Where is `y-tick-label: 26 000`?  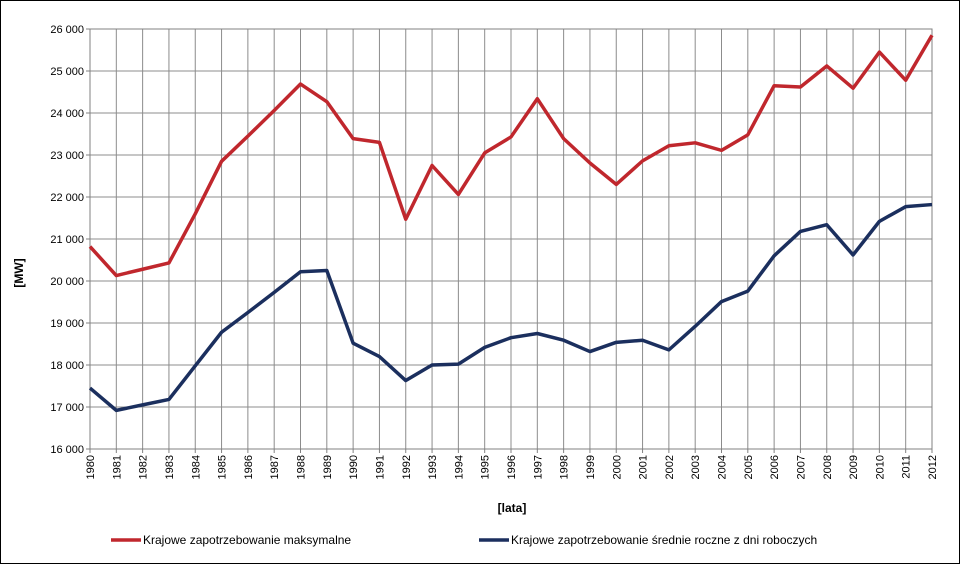
y-tick-label: 26 000 is located at coordinates (67, 30).